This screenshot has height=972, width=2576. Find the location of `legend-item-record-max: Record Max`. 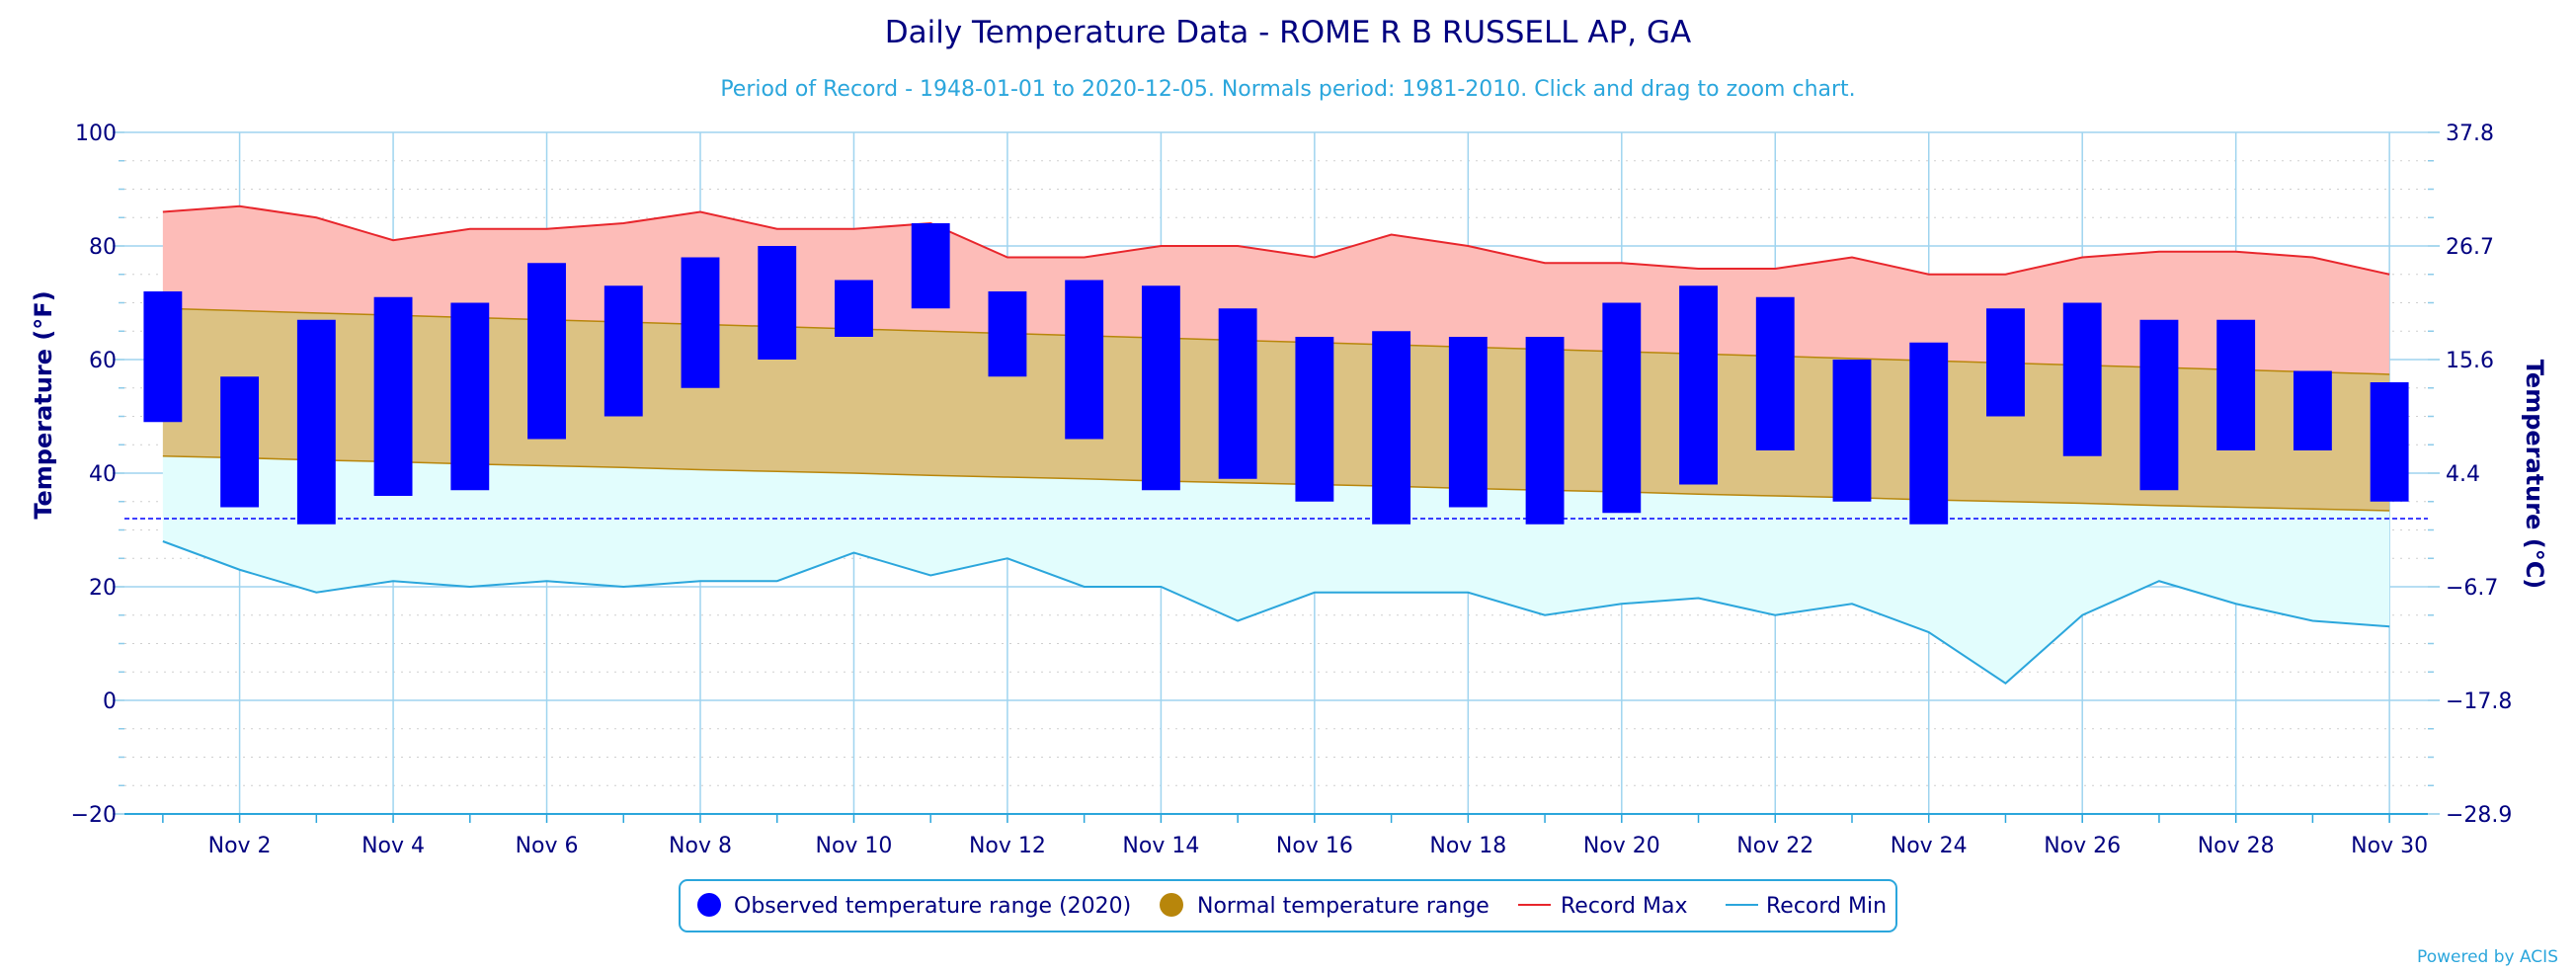

legend-item-record-max: Record Max is located at coordinates (1603, 907).